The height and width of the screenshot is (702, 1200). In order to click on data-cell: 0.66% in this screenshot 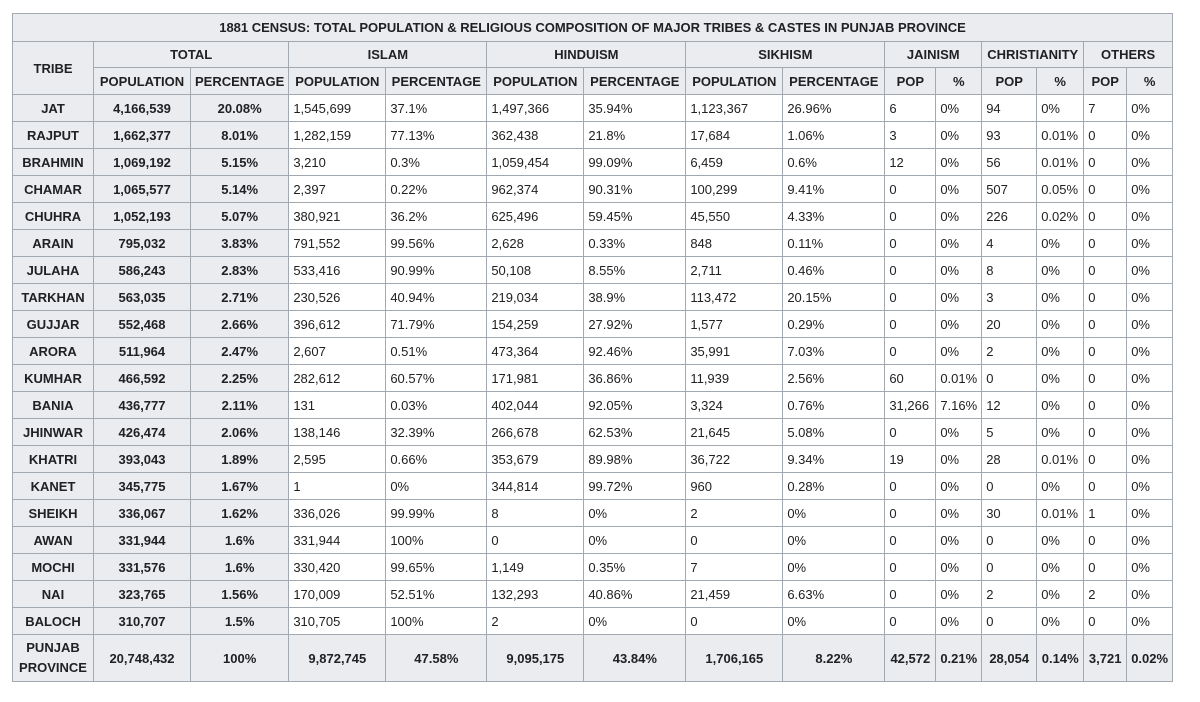, I will do `click(436, 459)`.